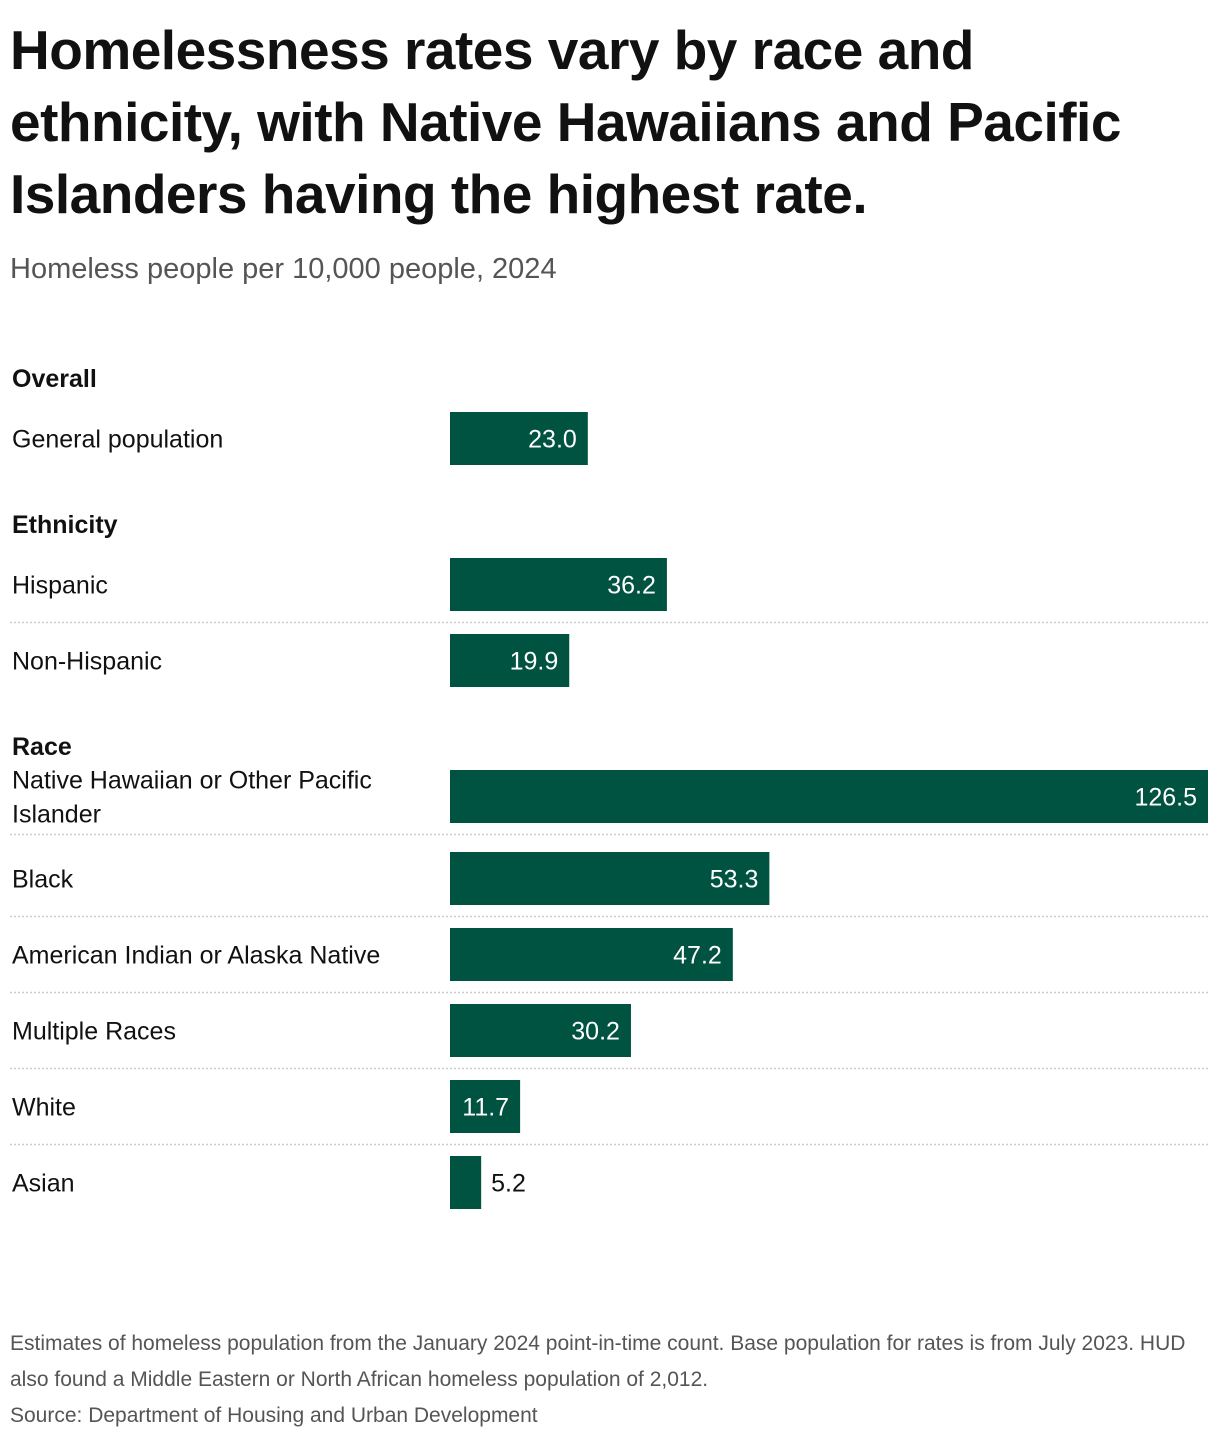 This screenshot has width=1220, height=1442. I want to click on bar-black, so click(610, 878).